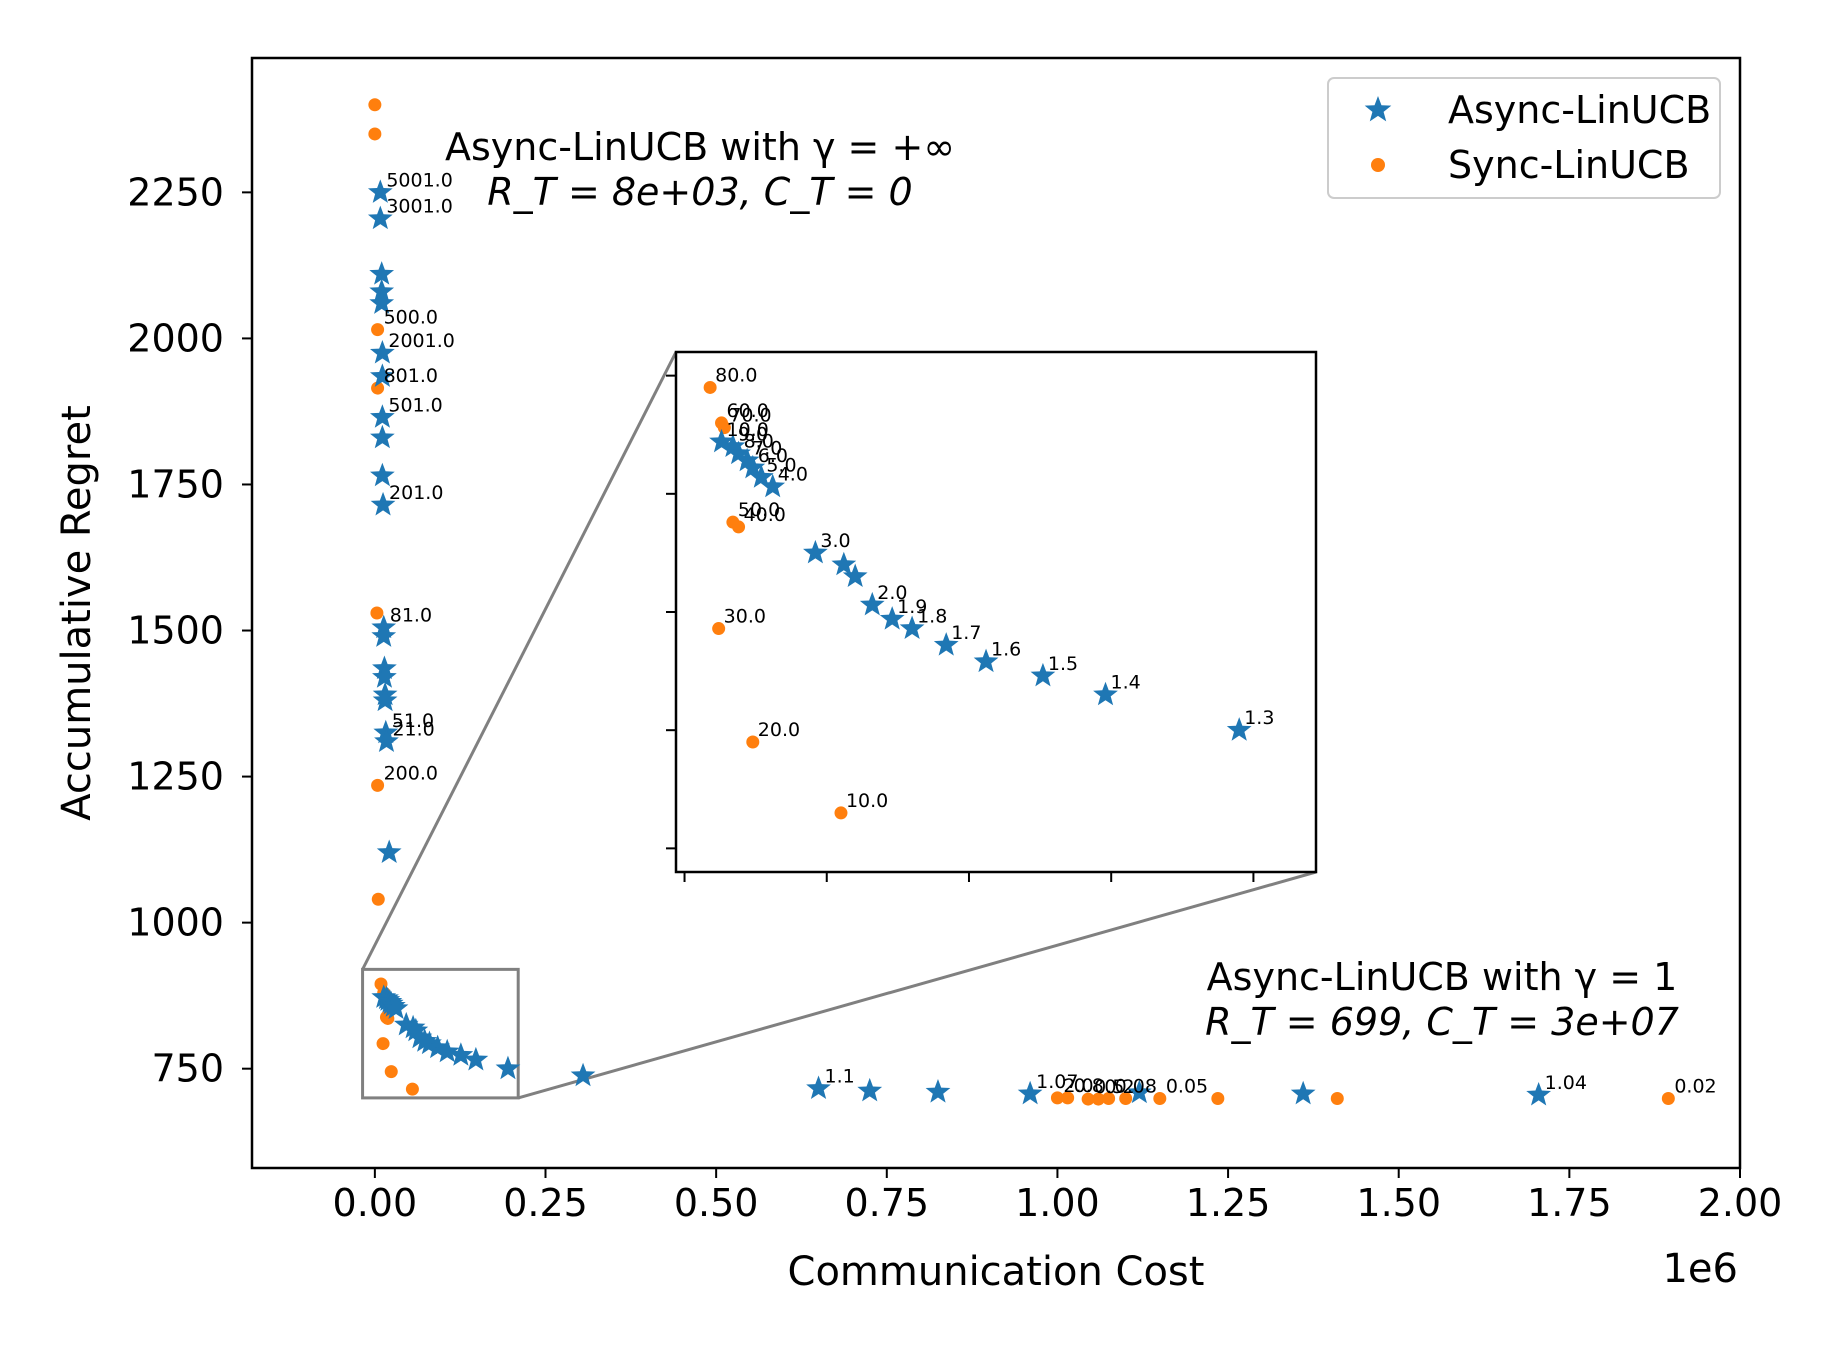 The width and height of the screenshot is (1846, 1354). I want to click on x-tick-label: 2.00, so click(1740, 1203).